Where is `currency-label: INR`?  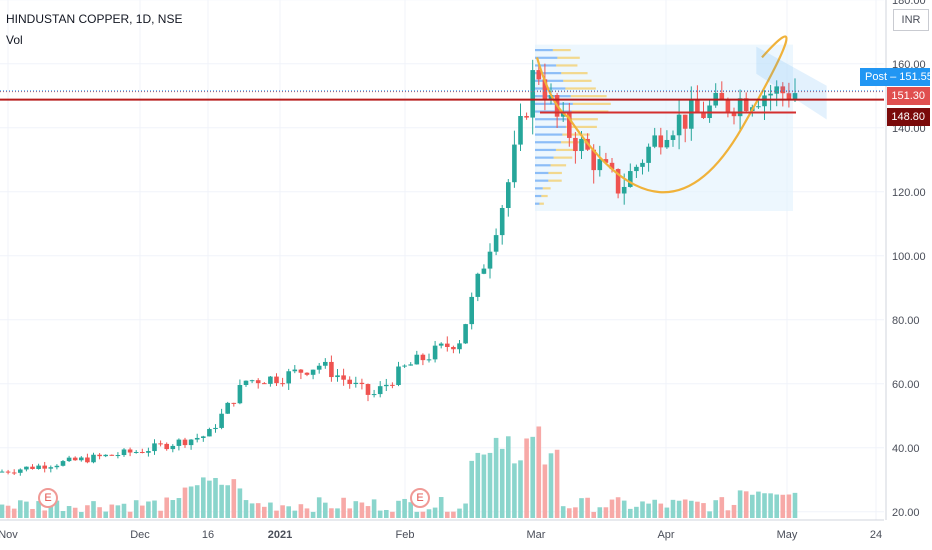 currency-label: INR is located at coordinates (911, 20).